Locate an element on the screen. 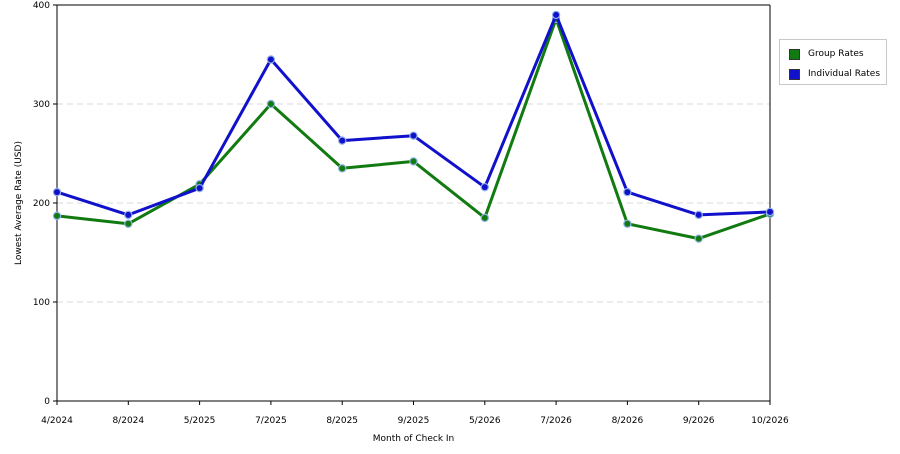 The height and width of the screenshot is (454, 900). x-tick-label: 10/2026 is located at coordinates (770, 421).